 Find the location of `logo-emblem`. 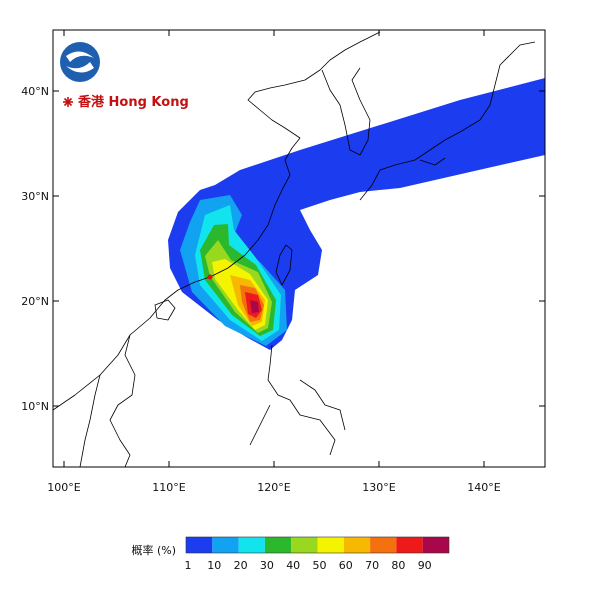

logo-emblem is located at coordinates (80, 62).